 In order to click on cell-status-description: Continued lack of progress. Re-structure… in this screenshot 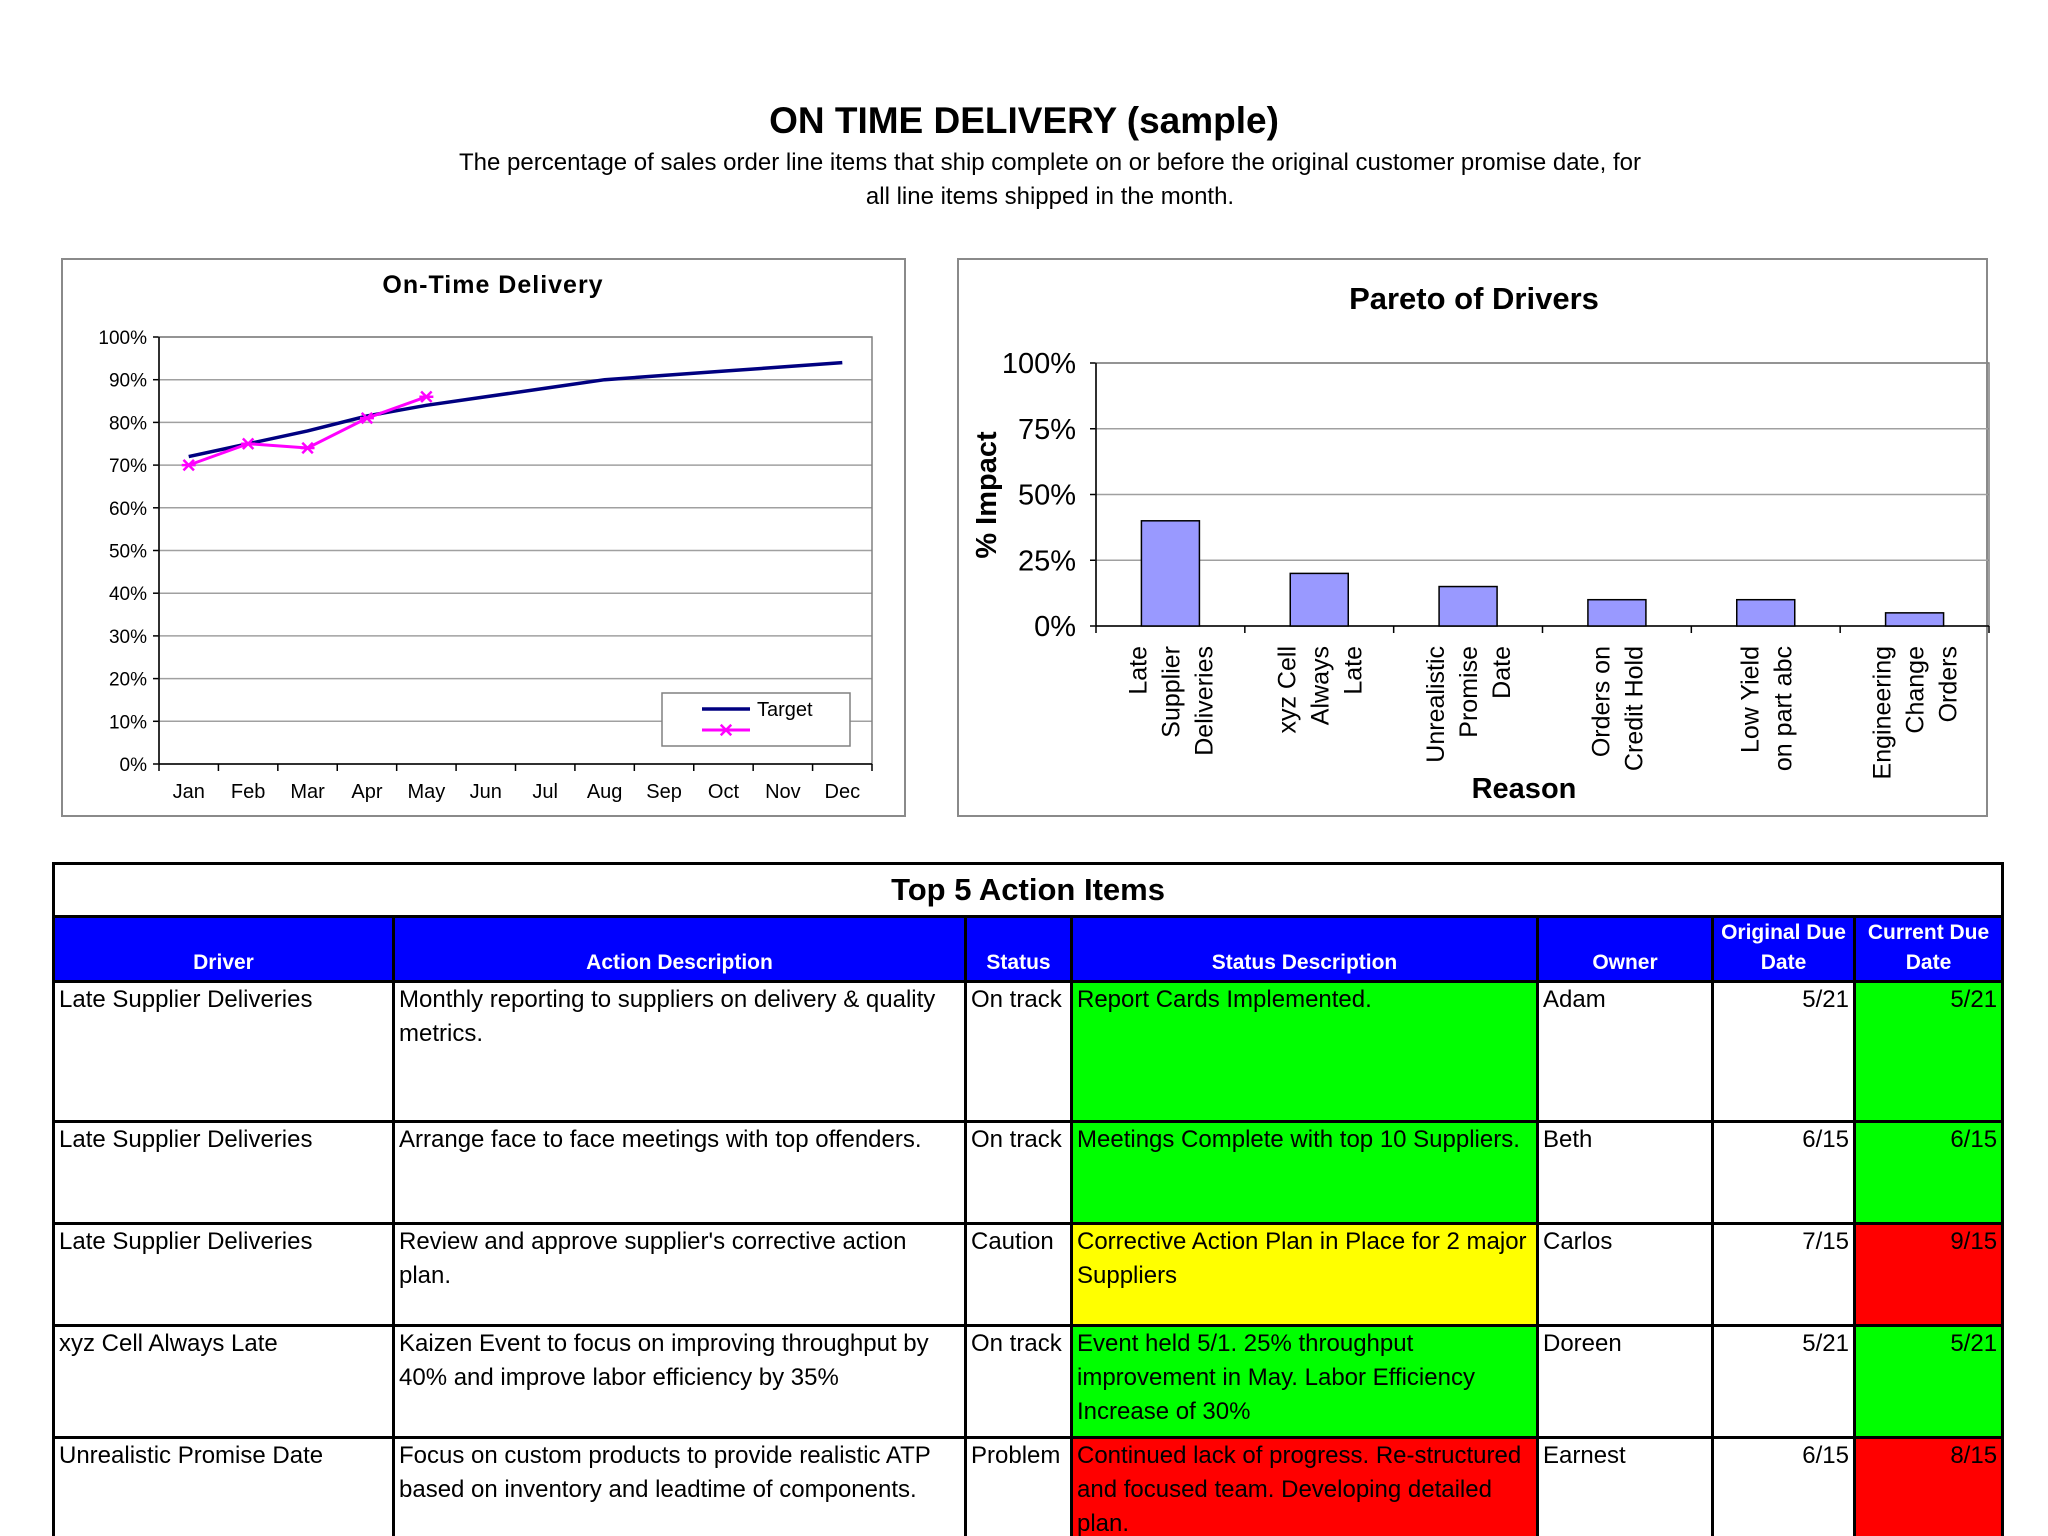, I will do `click(1304, 1486)`.